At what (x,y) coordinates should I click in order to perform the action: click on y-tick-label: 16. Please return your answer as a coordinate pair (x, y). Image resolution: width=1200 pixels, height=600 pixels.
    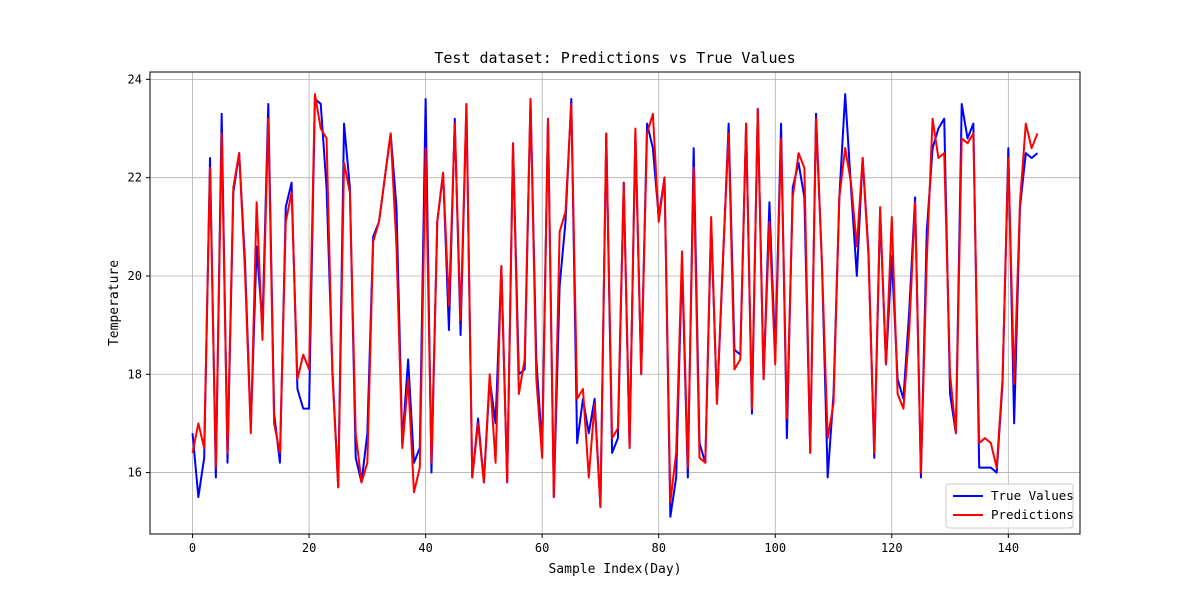
    Looking at the image, I should click on (135, 473).